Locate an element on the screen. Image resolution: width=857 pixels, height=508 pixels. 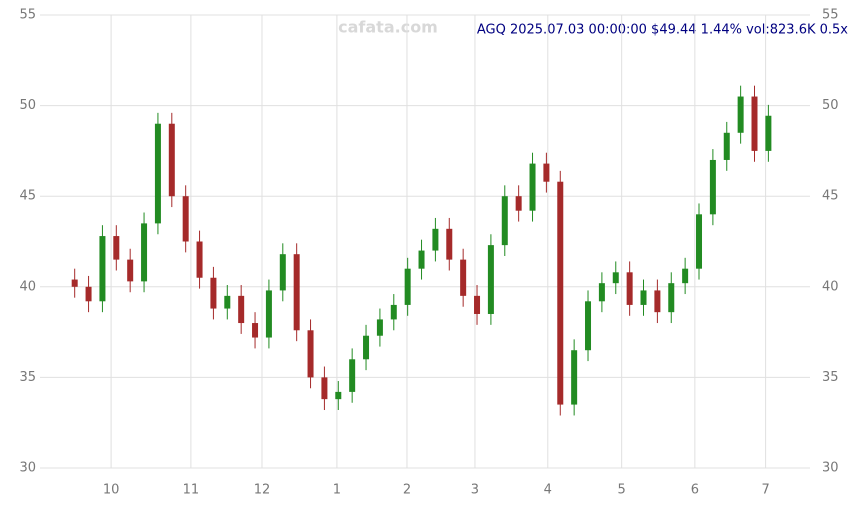
y-tick-label: 55 is located at coordinates (27, 15).